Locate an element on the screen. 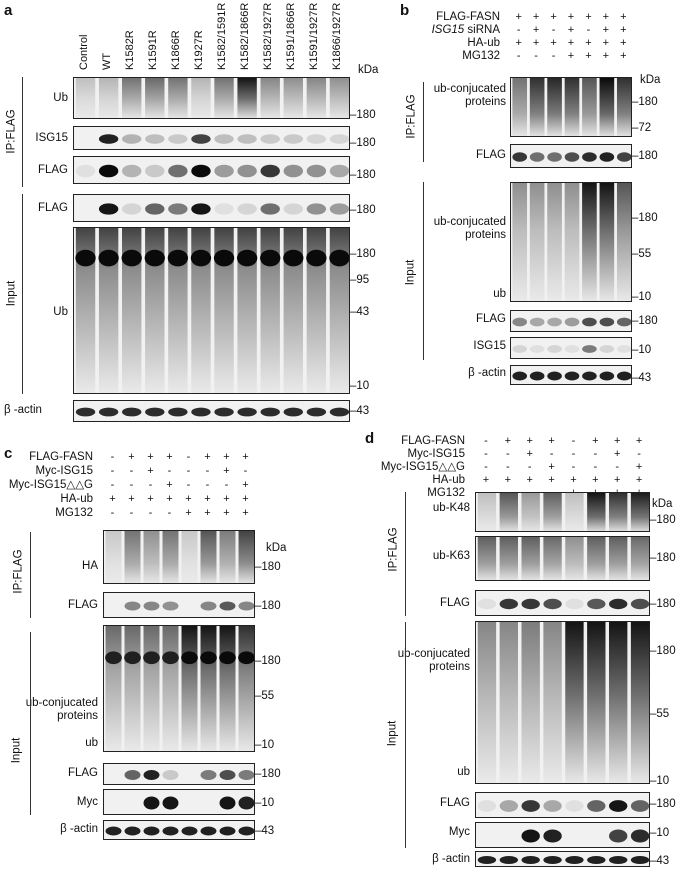 The image size is (685, 869). column-header-10: K1591/1927R is located at coordinates (314, 36).